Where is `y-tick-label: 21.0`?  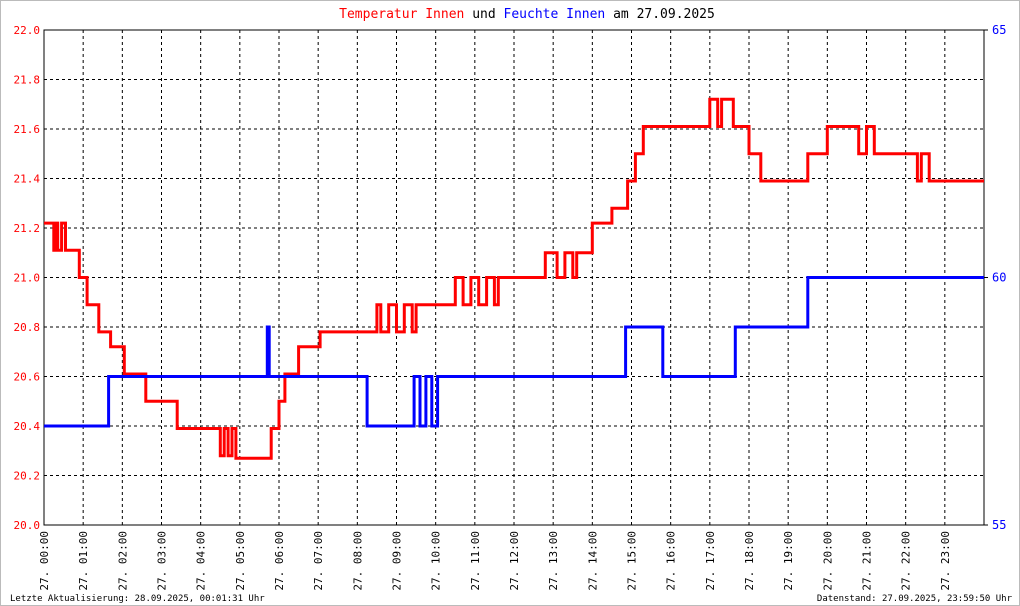 y-tick-label: 21.0 is located at coordinates (27, 278).